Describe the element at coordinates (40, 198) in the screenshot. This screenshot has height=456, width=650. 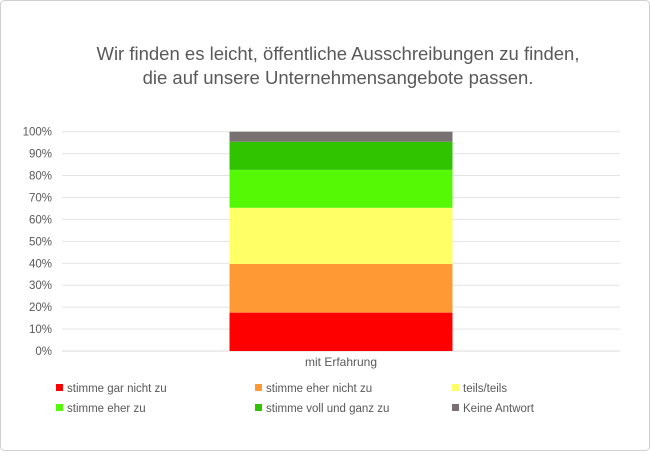
I see `y-tick-label: 70%` at that location.